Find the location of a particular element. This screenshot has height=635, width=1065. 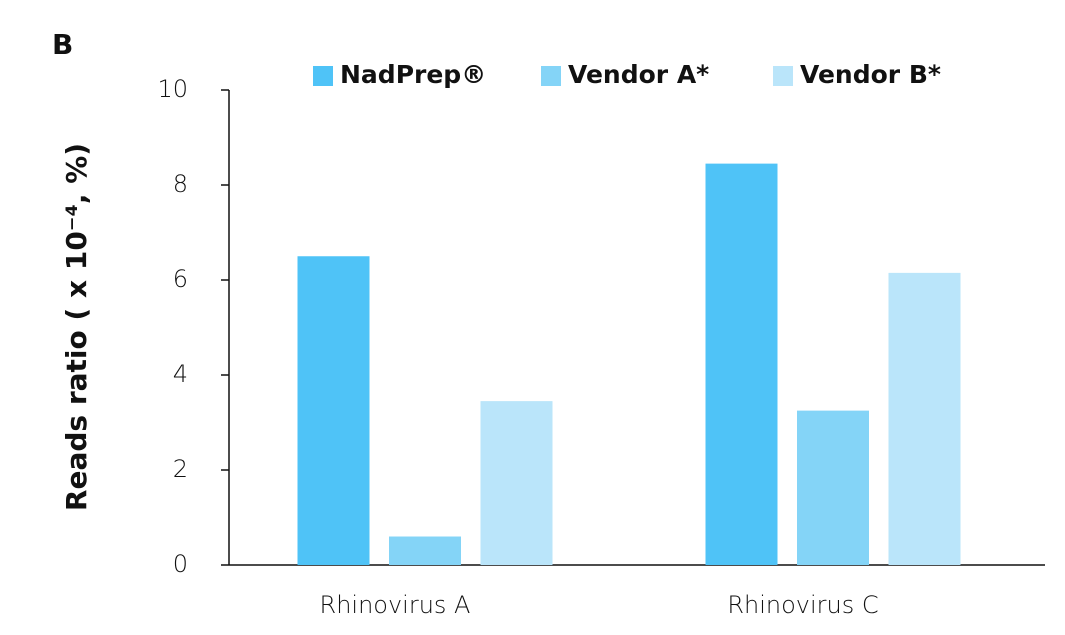

y-tick-label: 8 is located at coordinates (180, 184).